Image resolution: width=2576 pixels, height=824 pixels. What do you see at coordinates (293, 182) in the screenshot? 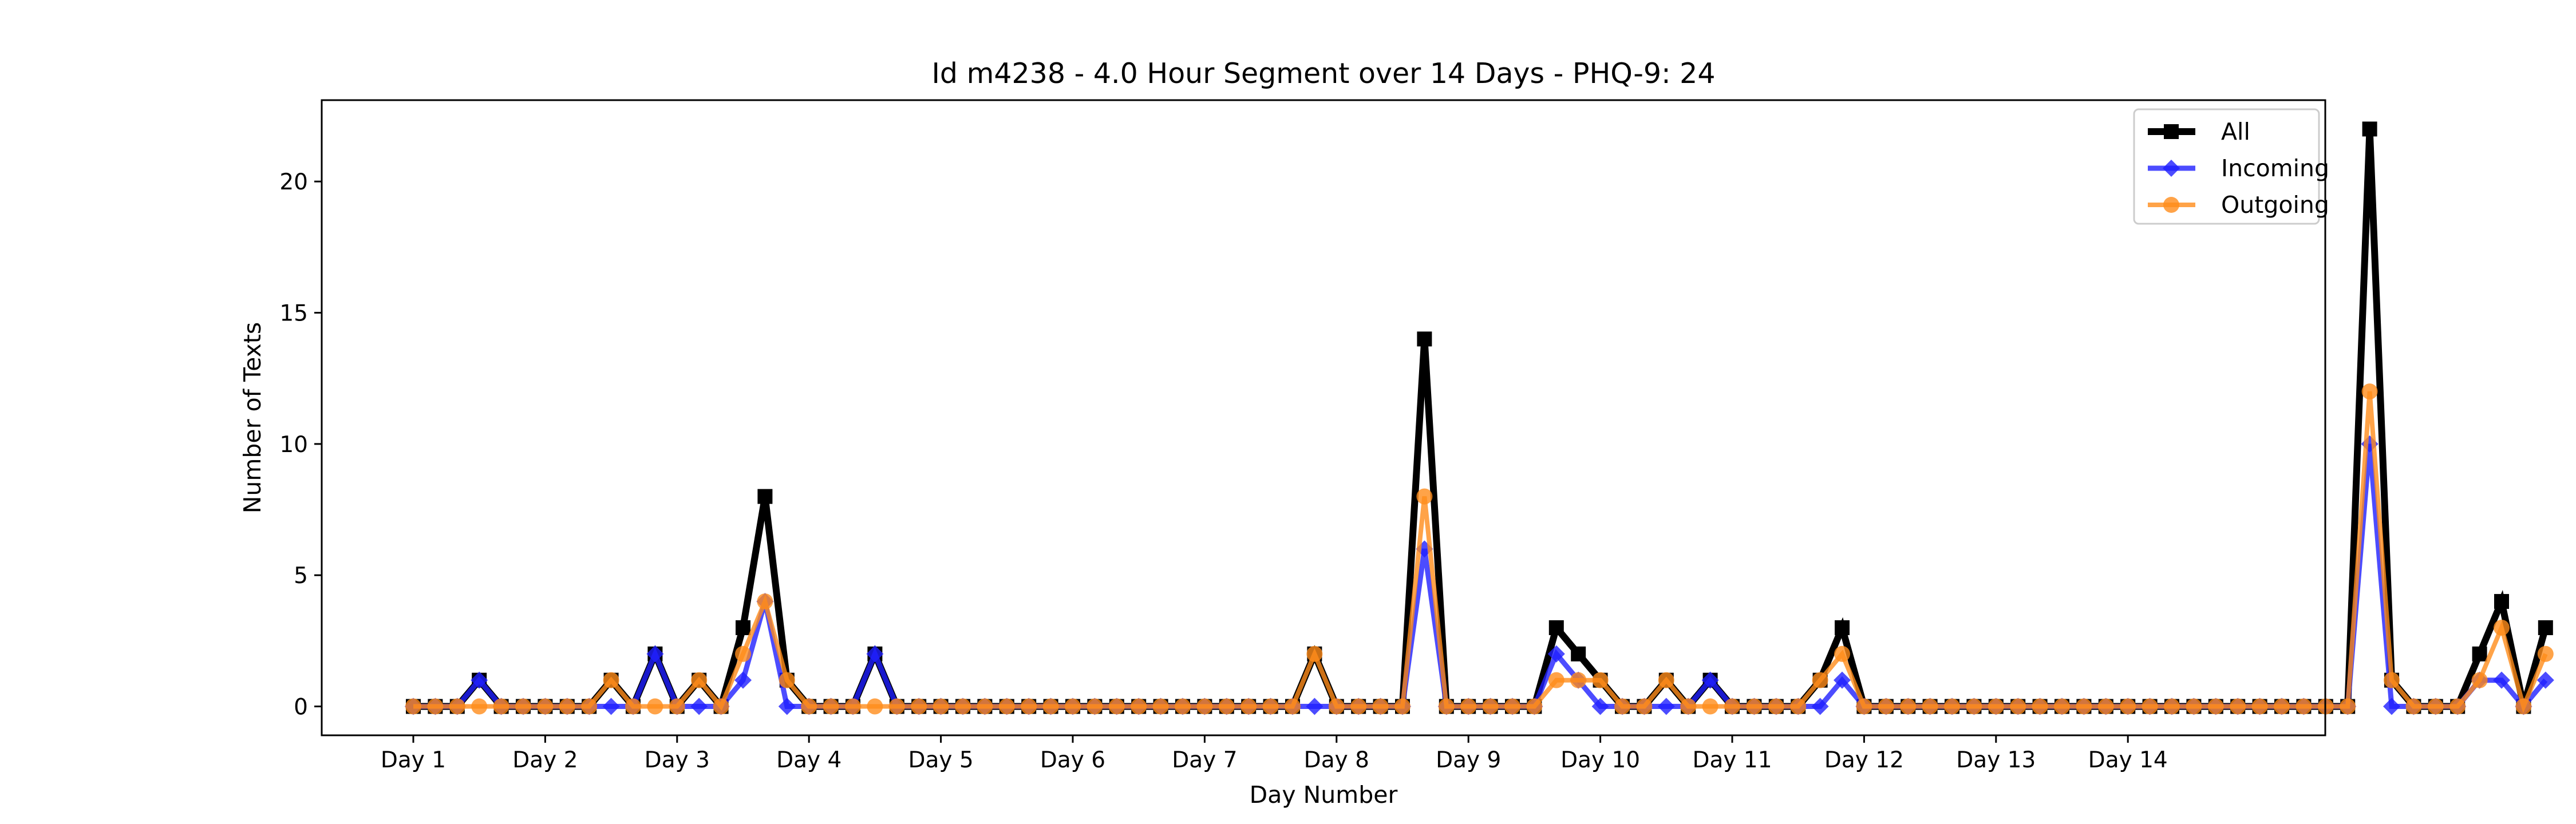
I see `y-tick-label: 20` at bounding box center [293, 182].